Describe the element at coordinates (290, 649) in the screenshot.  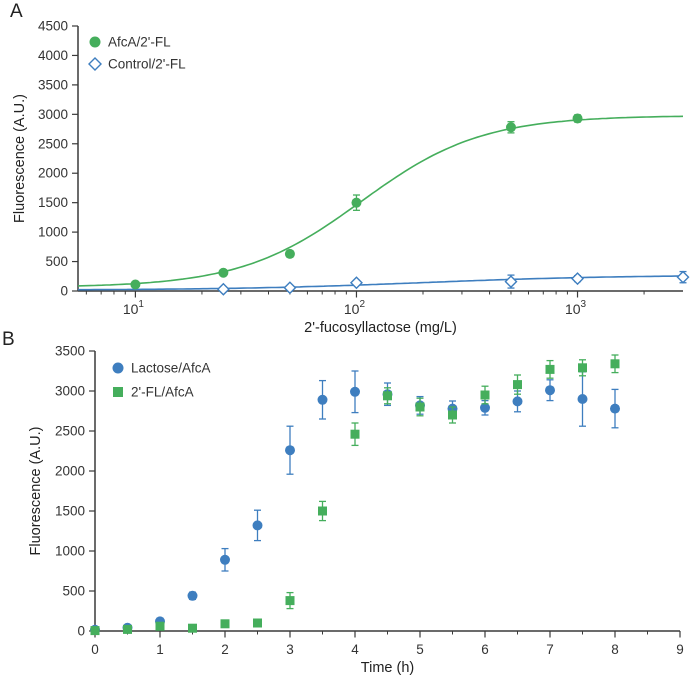
I see `x-tick-label: 3` at that location.